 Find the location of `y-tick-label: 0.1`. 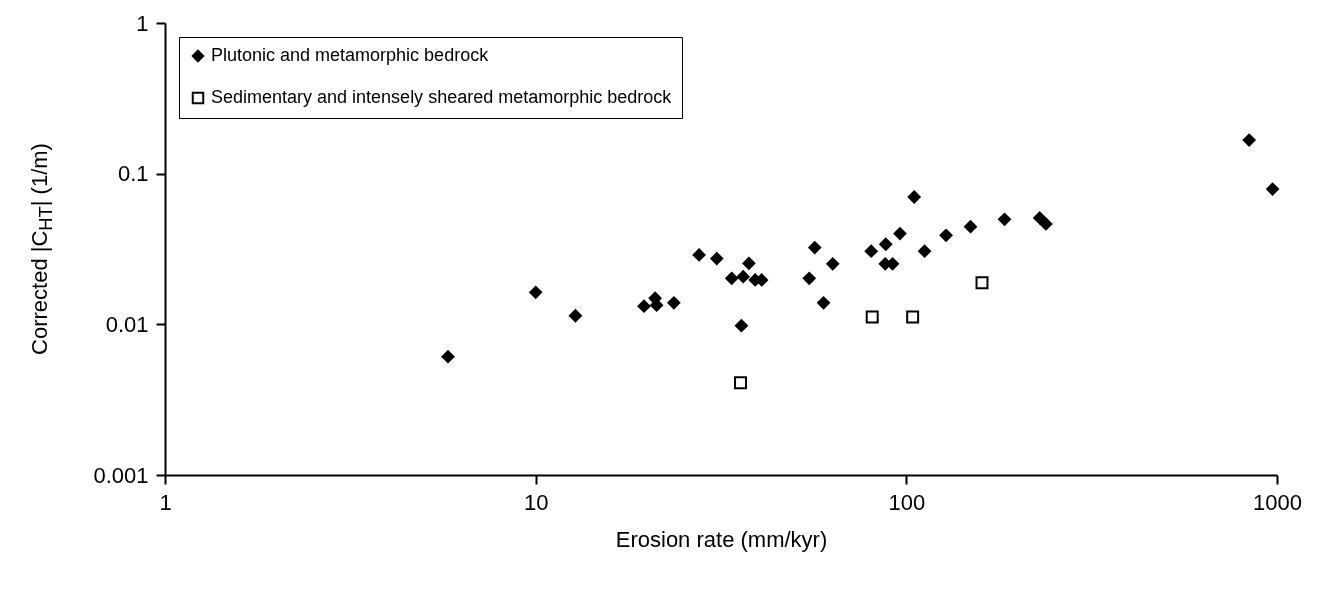

y-tick-label: 0.1 is located at coordinates (133, 174).